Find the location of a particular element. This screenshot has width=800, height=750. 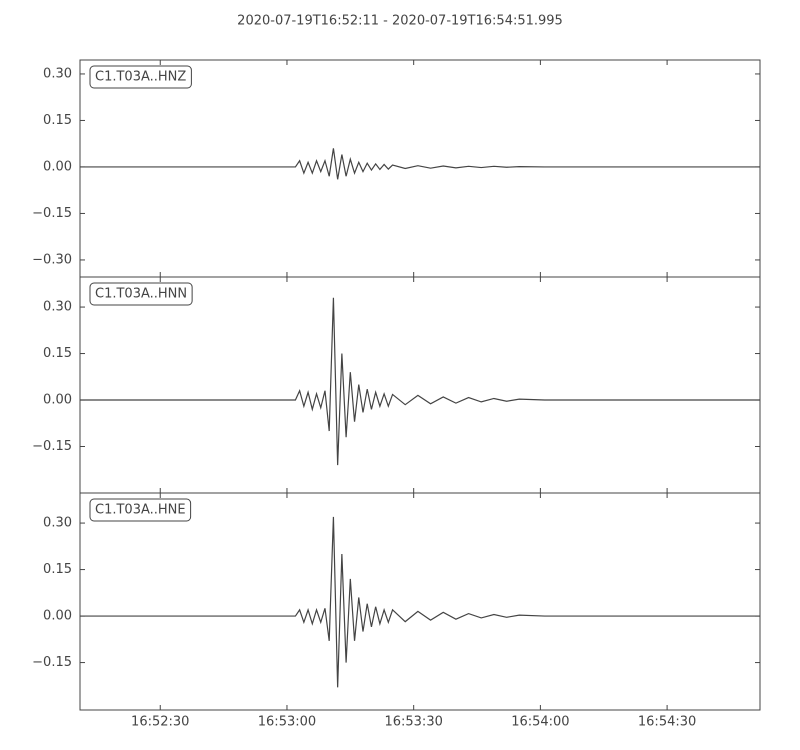

x-tick-label: 16:54:30 is located at coordinates (667, 722).